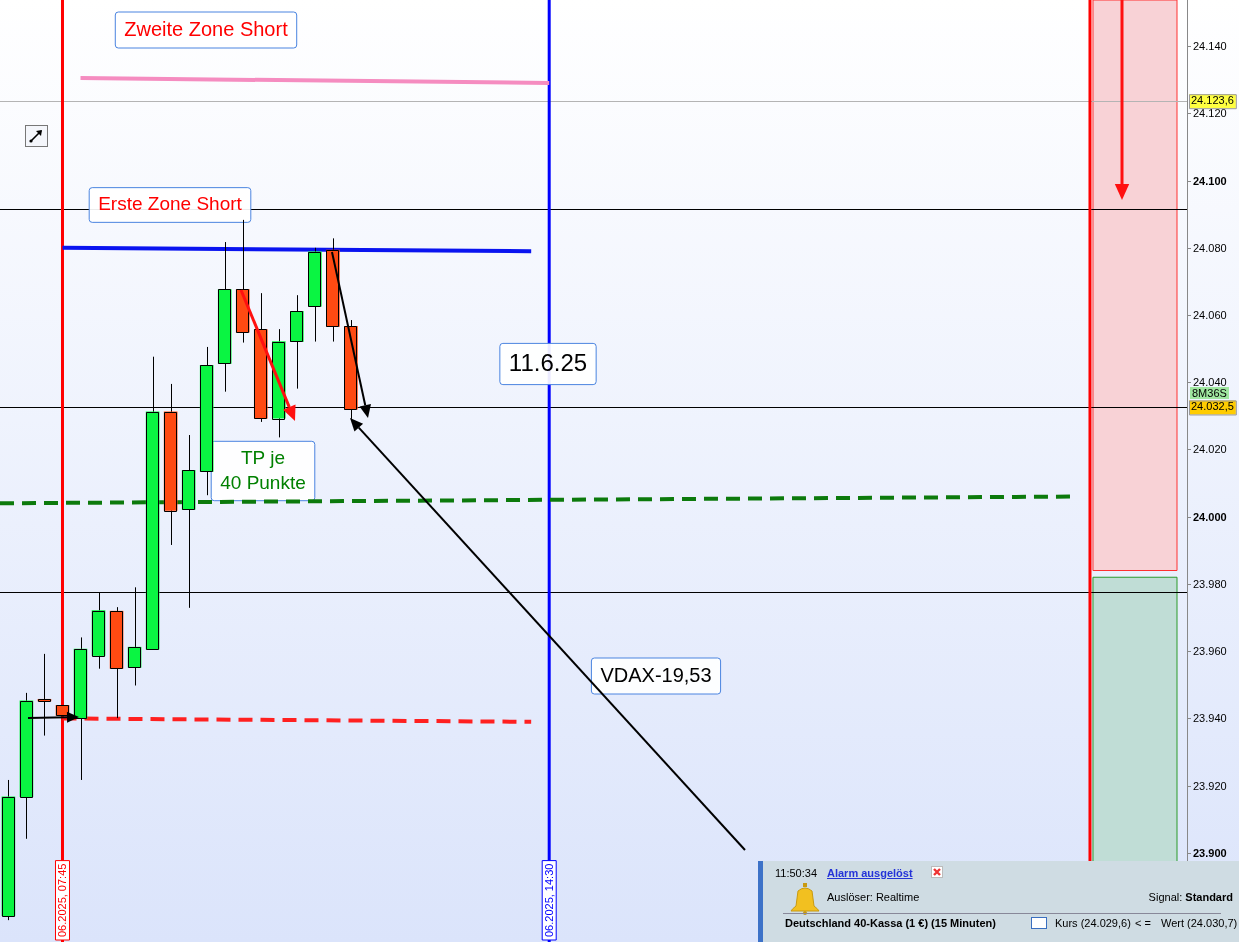 The width and height of the screenshot is (1239, 942). I want to click on annotation: Kurs (24.029,6), so click(1093, 923).